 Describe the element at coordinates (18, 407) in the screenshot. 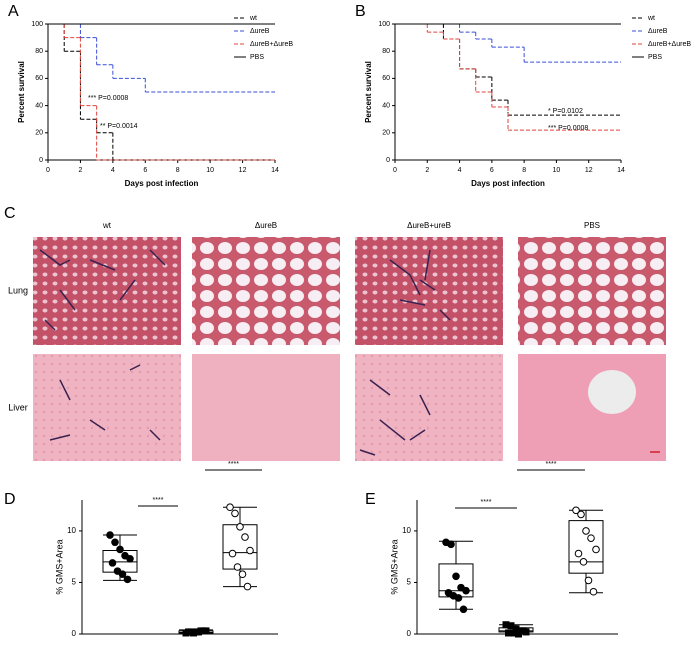

I see `row-label: Liver` at that location.